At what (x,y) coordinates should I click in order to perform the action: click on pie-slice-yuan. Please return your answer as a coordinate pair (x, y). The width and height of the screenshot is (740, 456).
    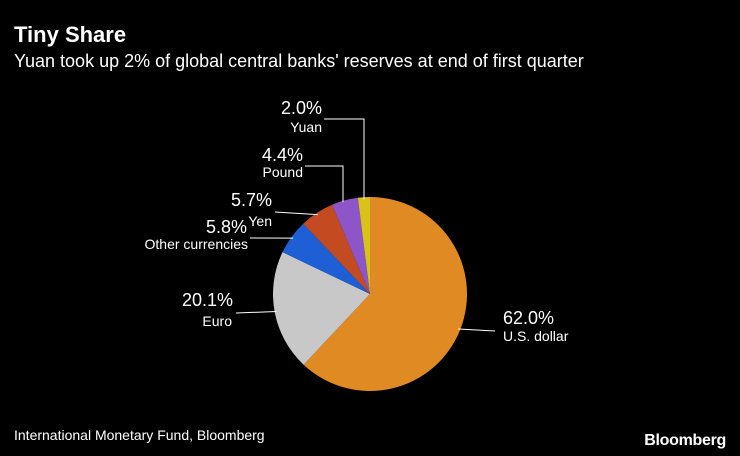
    Looking at the image, I should click on (363, 245).